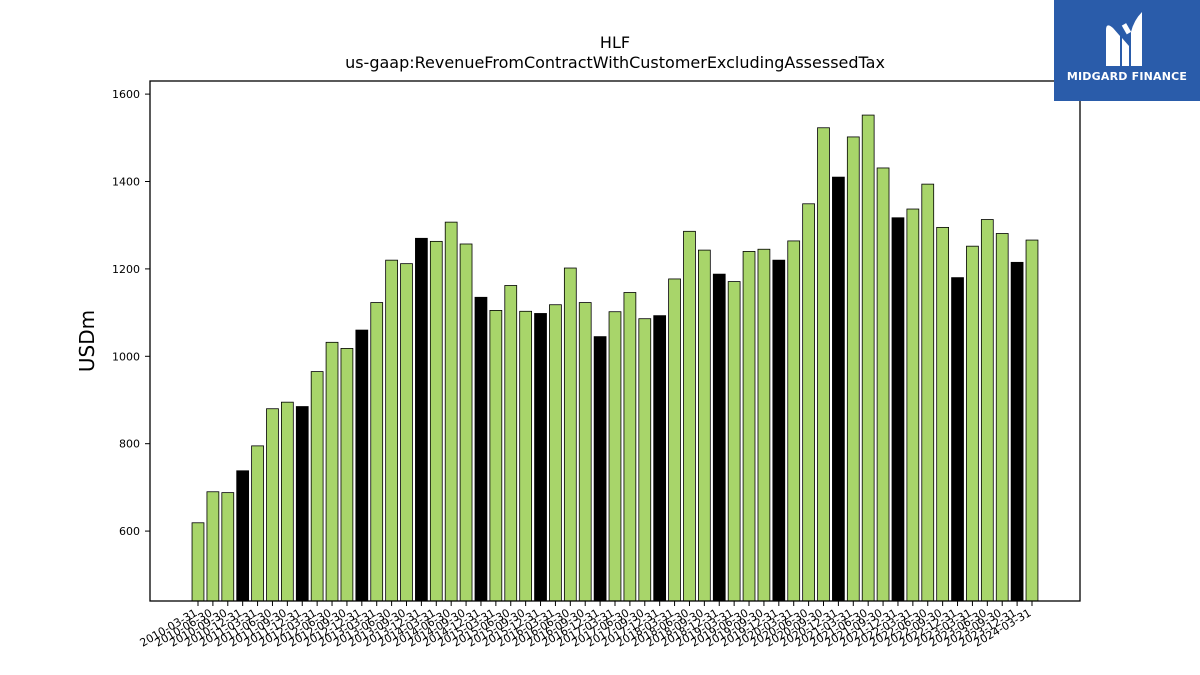  What do you see at coordinates (126, 94) in the screenshot?
I see `y-tick-label: 1600` at bounding box center [126, 94].